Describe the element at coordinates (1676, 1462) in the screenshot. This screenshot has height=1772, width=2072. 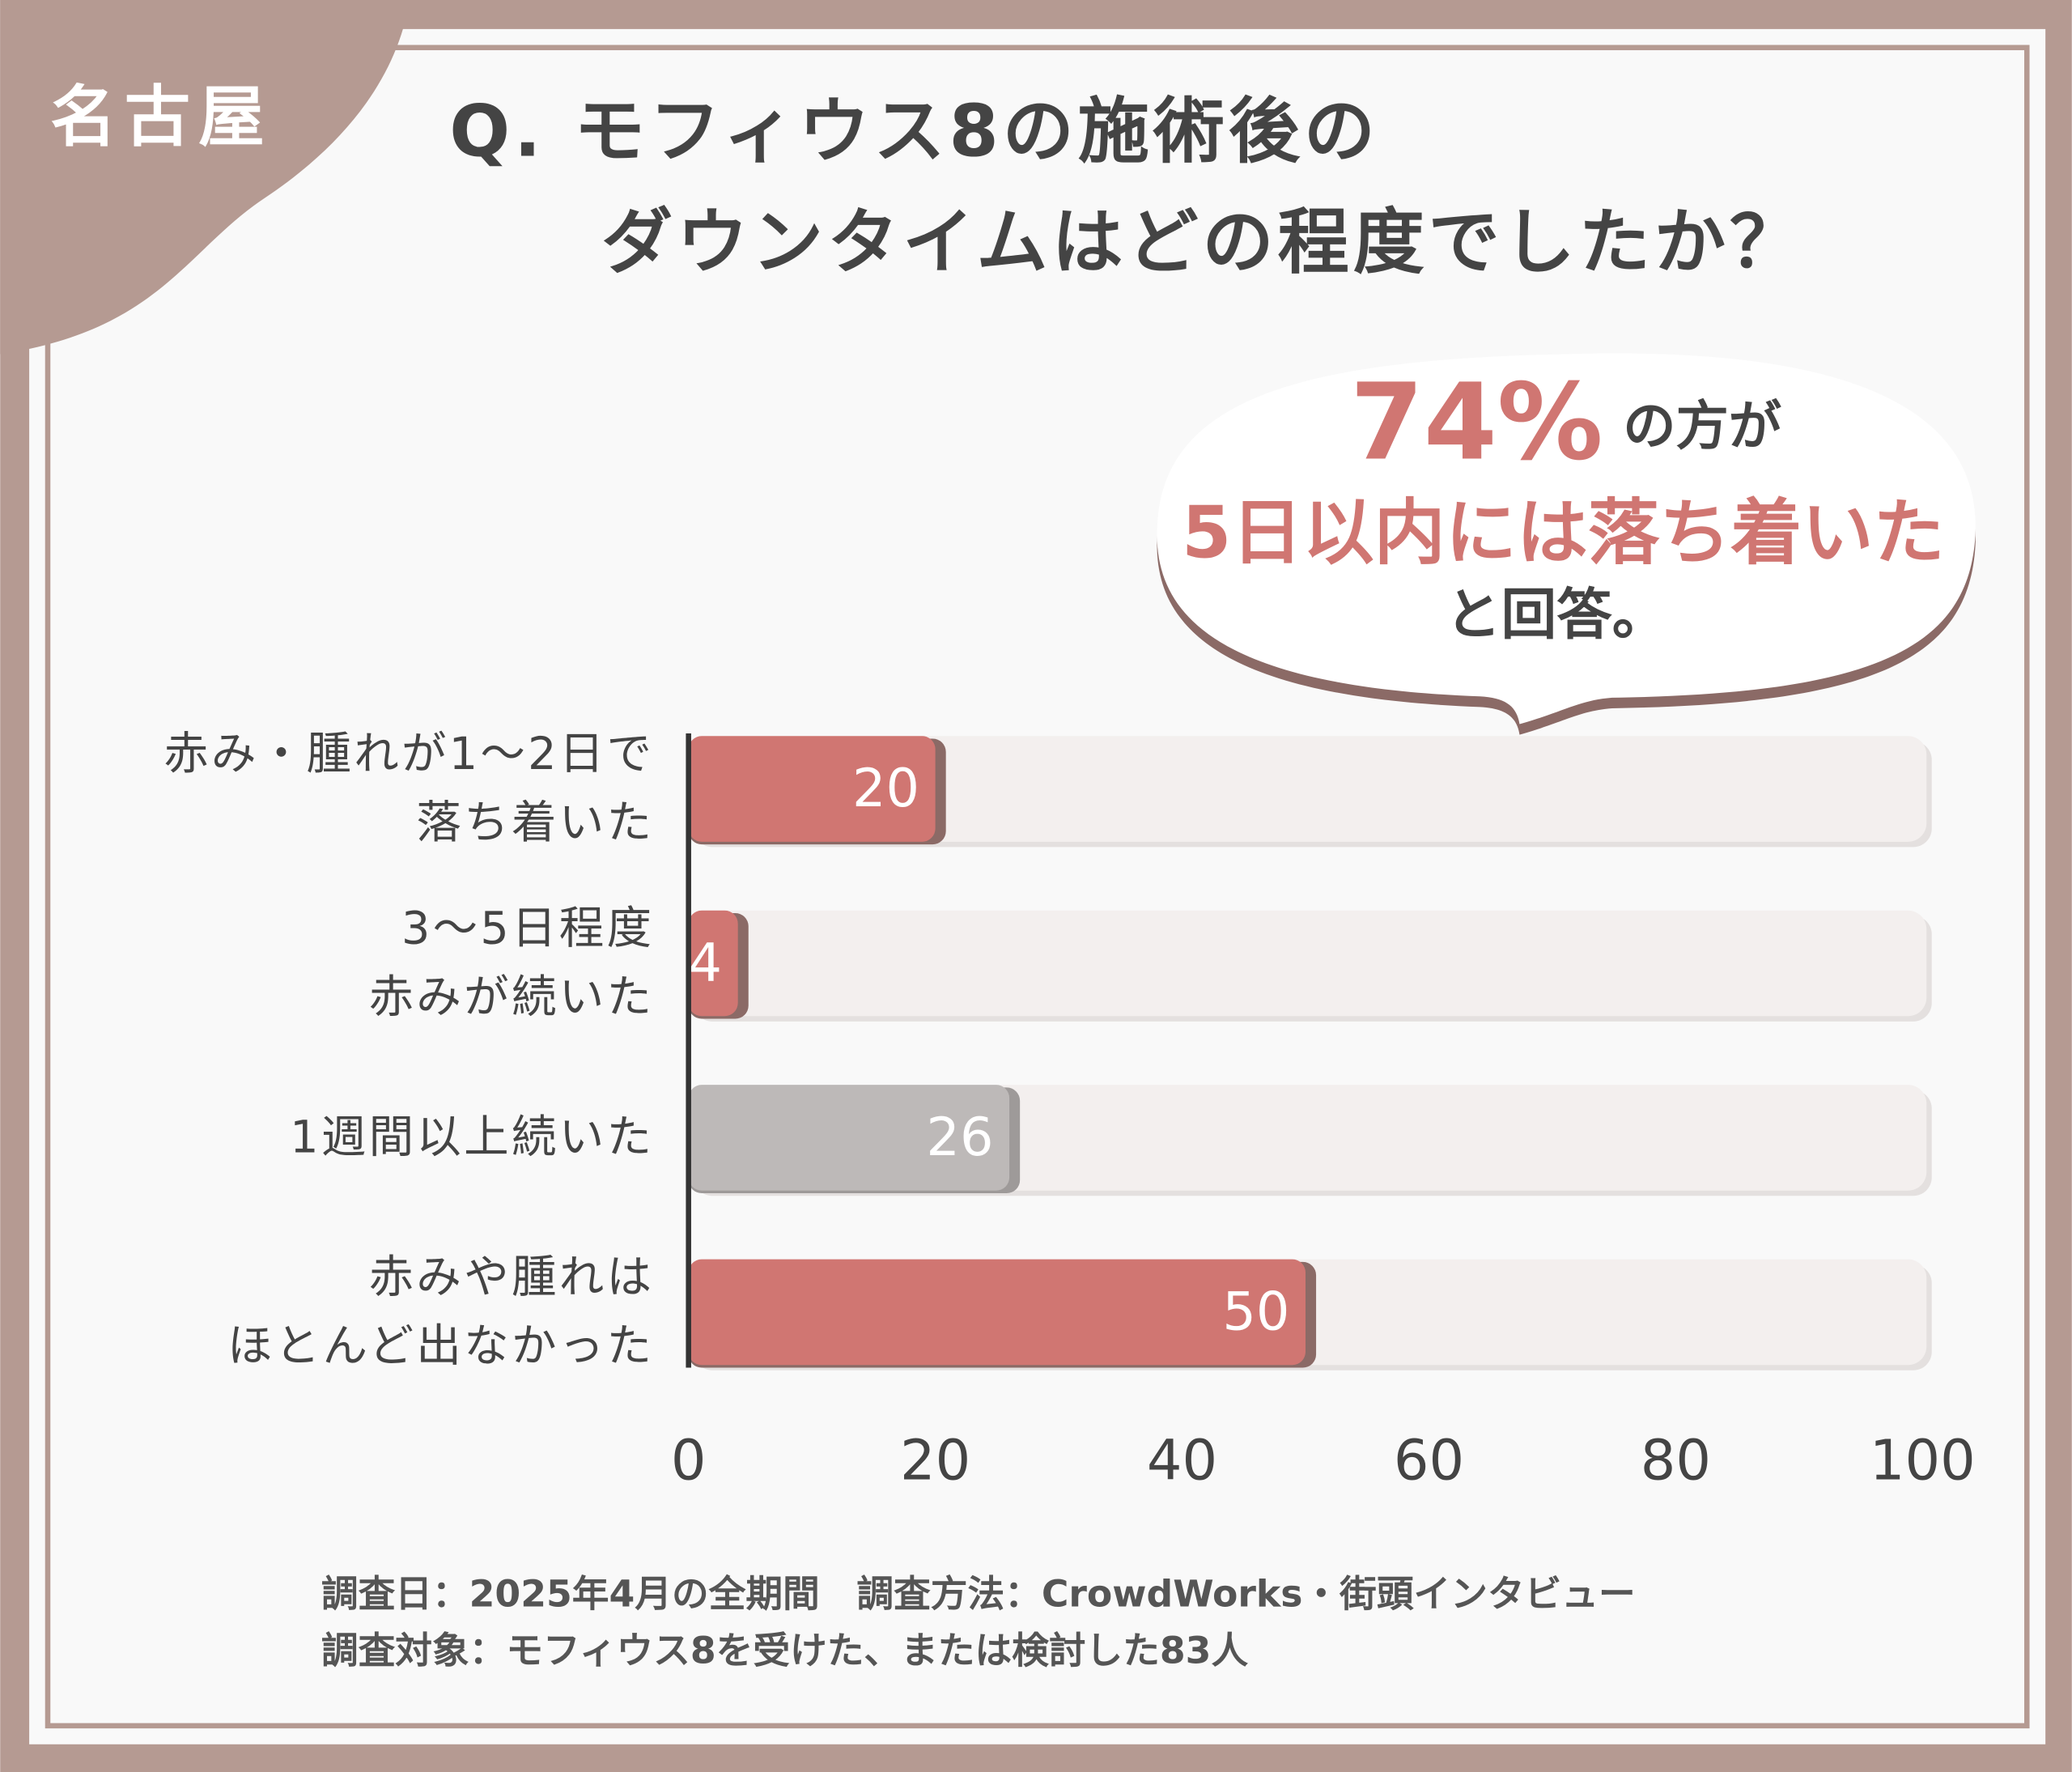
I see `x-tick-label: 80` at that location.